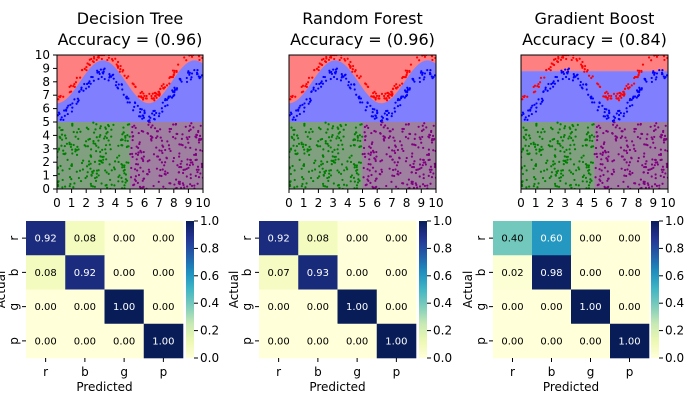 The height and width of the screenshot is (414, 698). What do you see at coordinates (639, 203) in the screenshot?
I see `x-tick-label: 8` at bounding box center [639, 203].